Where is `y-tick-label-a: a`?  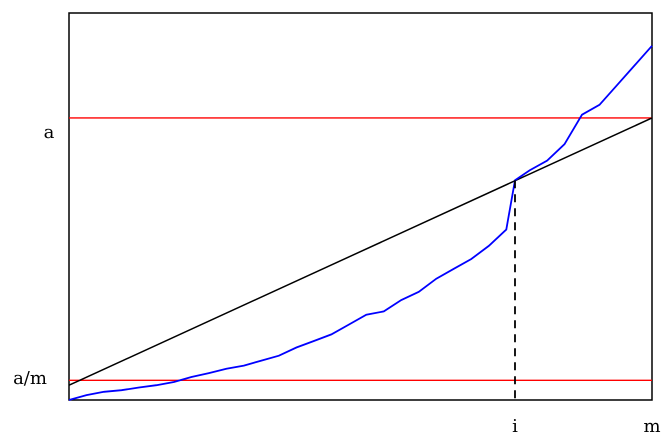
y-tick-label-a: a is located at coordinates (49, 132).